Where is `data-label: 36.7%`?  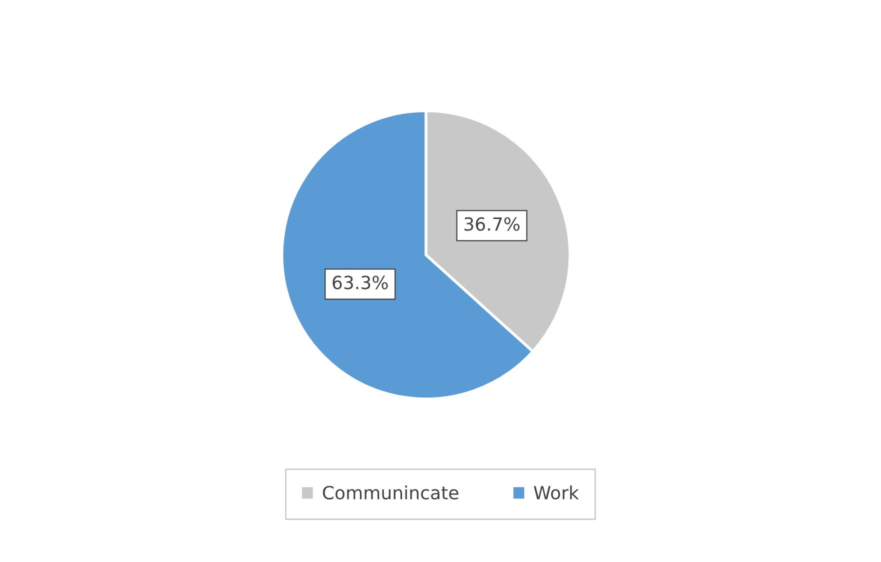 data-label: 36.7% is located at coordinates (492, 224).